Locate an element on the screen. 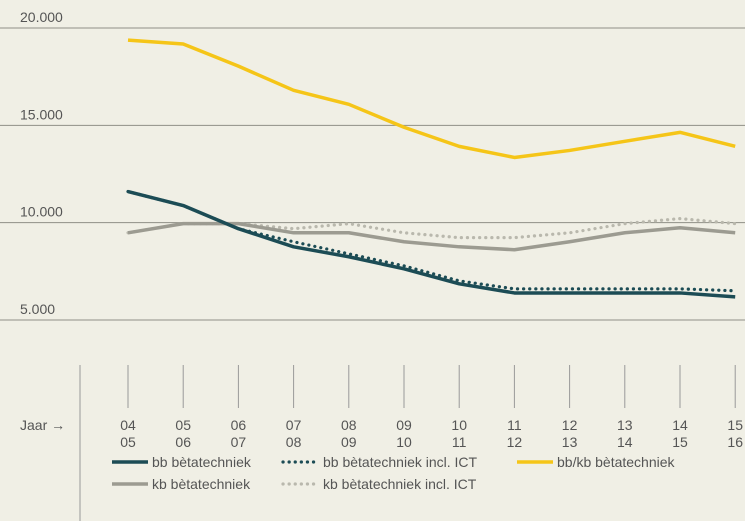 Image resolution: width=745 pixels, height=521 pixels. y-tick-label: 5.000 is located at coordinates (37, 309).